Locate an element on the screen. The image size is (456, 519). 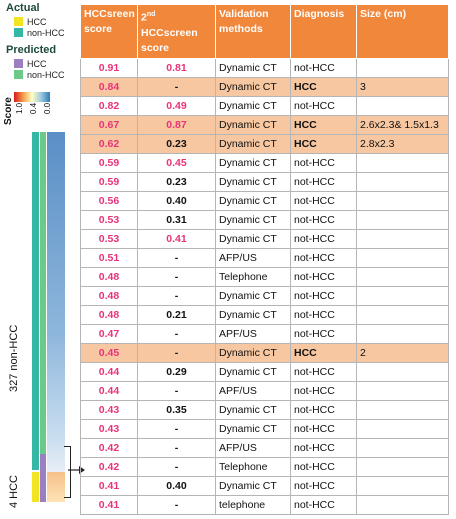
cell-hccscreen-score: 0.84 is located at coordinates (109, 86).